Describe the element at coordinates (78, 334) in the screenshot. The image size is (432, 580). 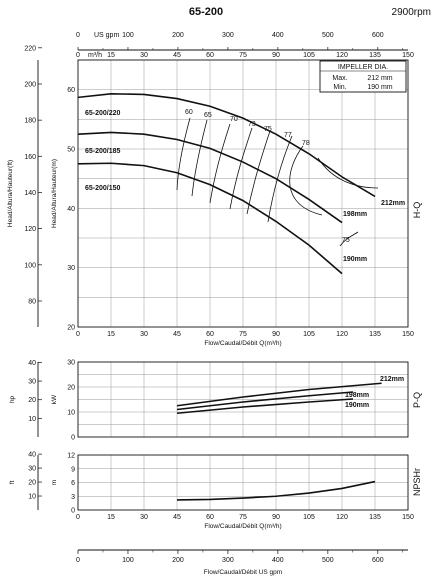
I see `hq-x-tick-label: 0` at that location.